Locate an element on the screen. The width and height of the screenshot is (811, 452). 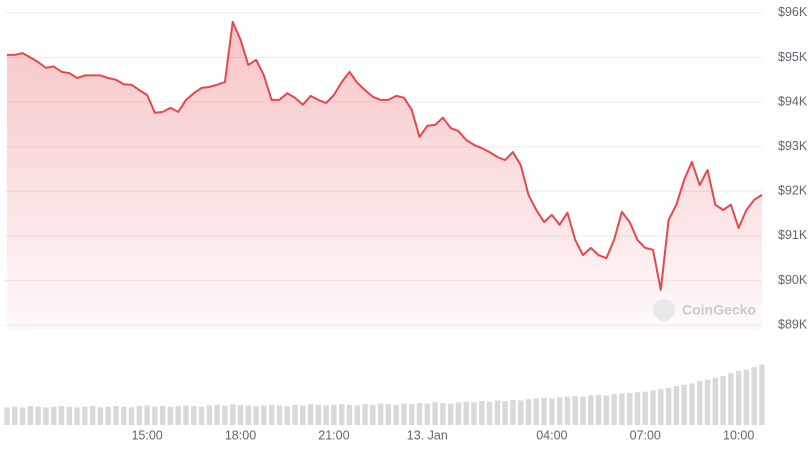
watermark-logo is located at coordinates (664, 310).